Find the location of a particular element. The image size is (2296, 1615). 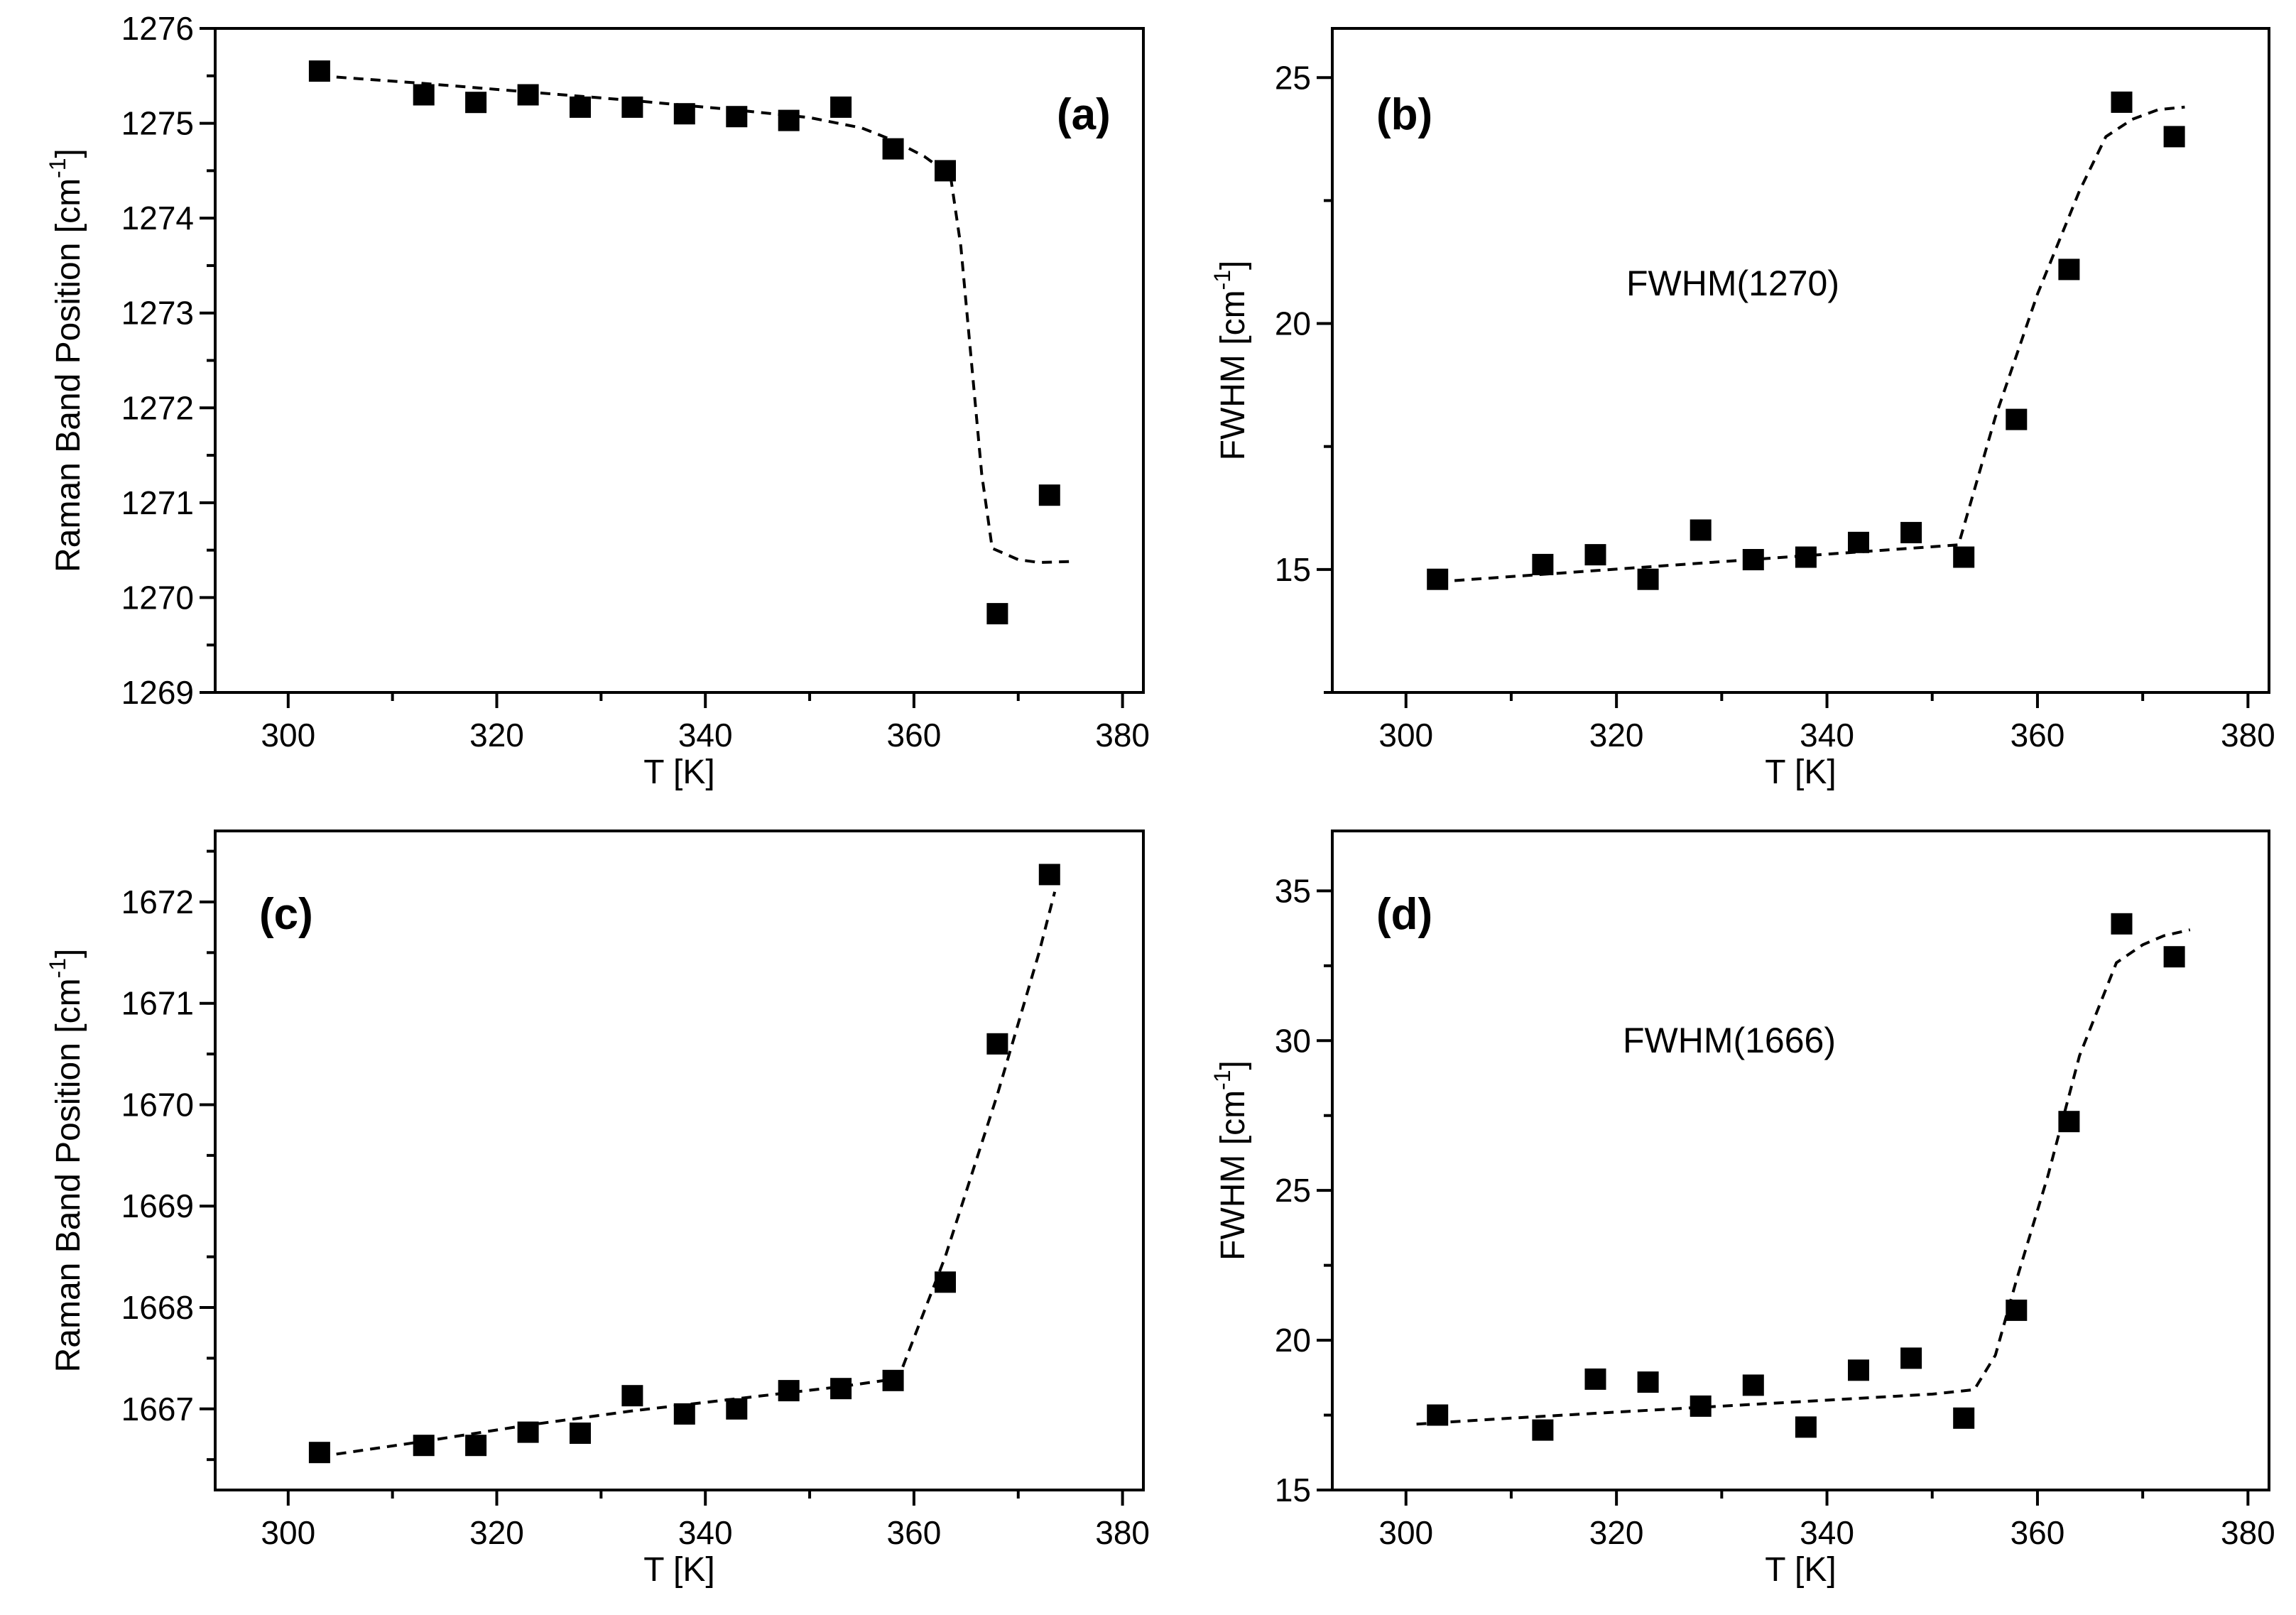

panel-d-y-axis-title: FWHM [cm-1] is located at coordinates (1230, 1160).